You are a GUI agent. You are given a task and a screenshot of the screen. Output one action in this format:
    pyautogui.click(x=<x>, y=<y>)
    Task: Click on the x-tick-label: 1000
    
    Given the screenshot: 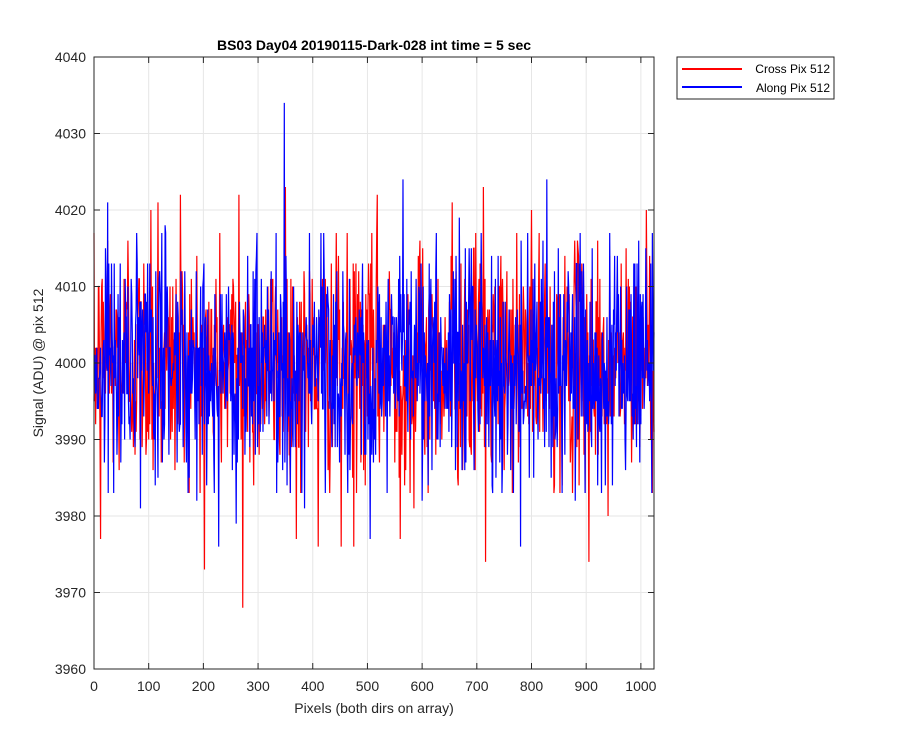 What is the action you would take?
    pyautogui.click(x=640, y=686)
    